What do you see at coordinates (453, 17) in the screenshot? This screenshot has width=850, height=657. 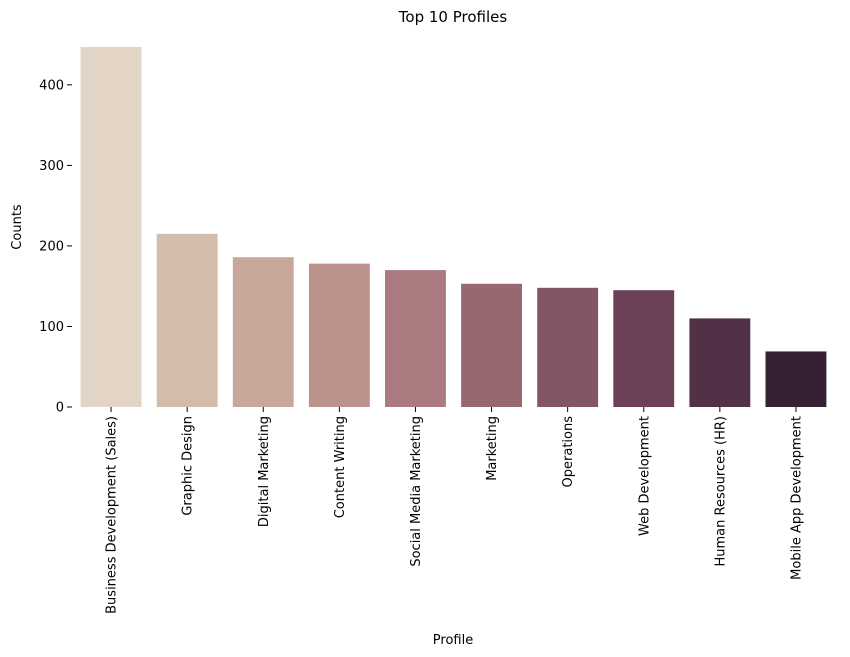 I see `chart-title: Top 10 Profiles` at bounding box center [453, 17].